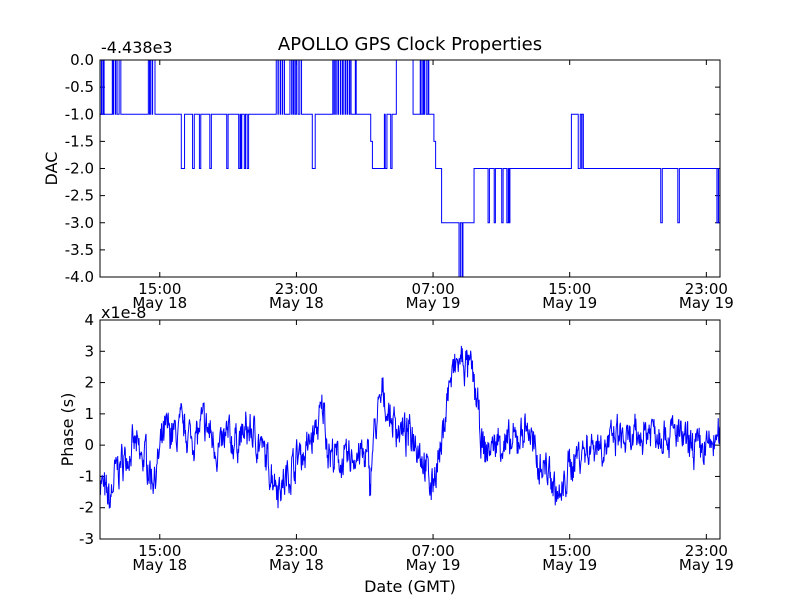  What do you see at coordinates (51, 169) in the screenshot?
I see `dac-ylabel: DAC` at bounding box center [51, 169].